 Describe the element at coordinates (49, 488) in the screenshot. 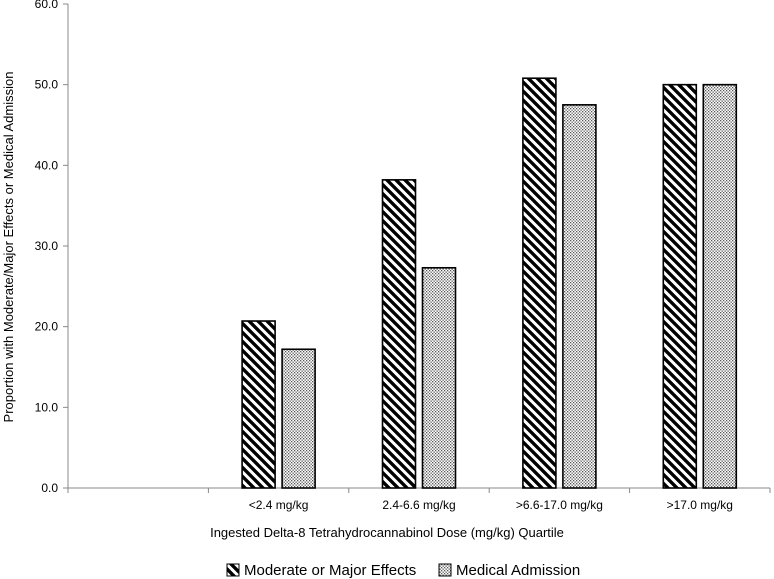

I see `y-tick-label: 0.0` at that location.